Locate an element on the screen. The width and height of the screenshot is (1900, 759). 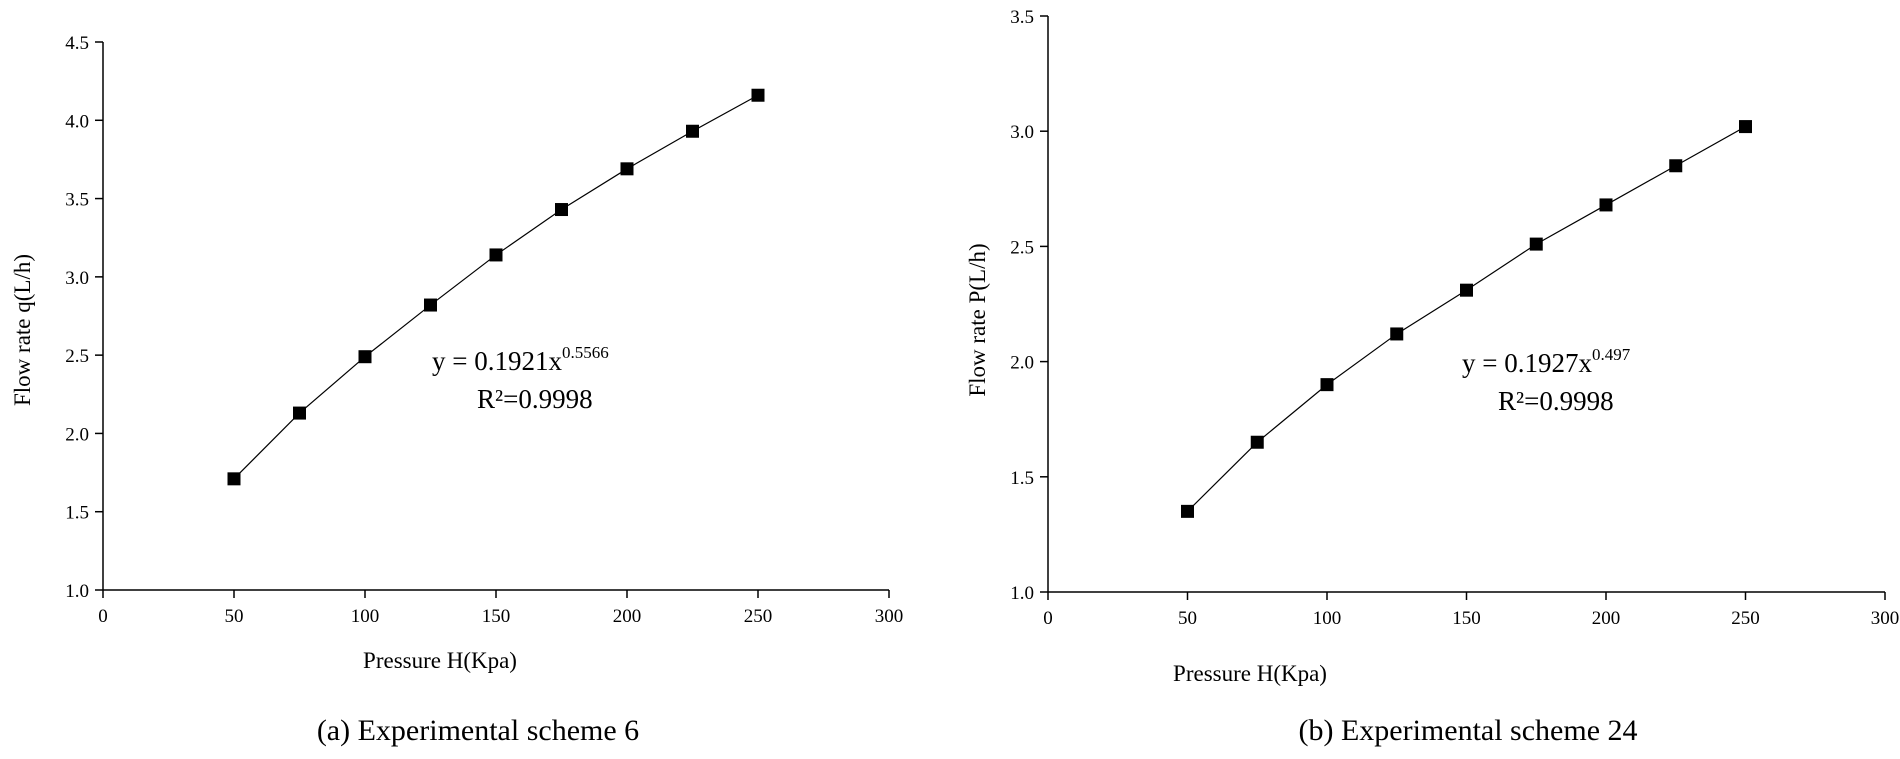
fit-equation: y = 0.1921x0.5566 is located at coordinates (520, 359).